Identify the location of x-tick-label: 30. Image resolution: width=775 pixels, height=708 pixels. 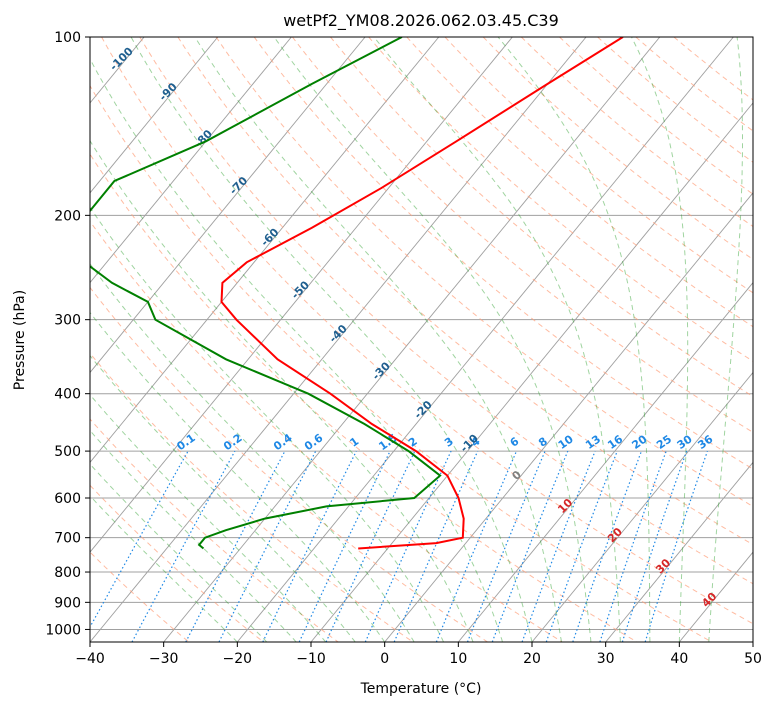
(606, 659).